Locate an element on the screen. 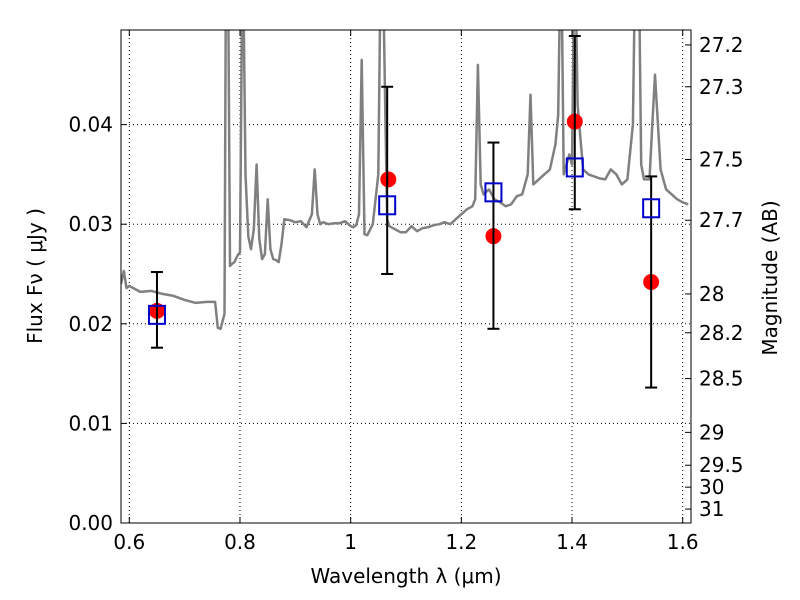 This screenshot has width=800, height=600. x-axis-label: Wavelength λ (μm) is located at coordinates (405, 576).